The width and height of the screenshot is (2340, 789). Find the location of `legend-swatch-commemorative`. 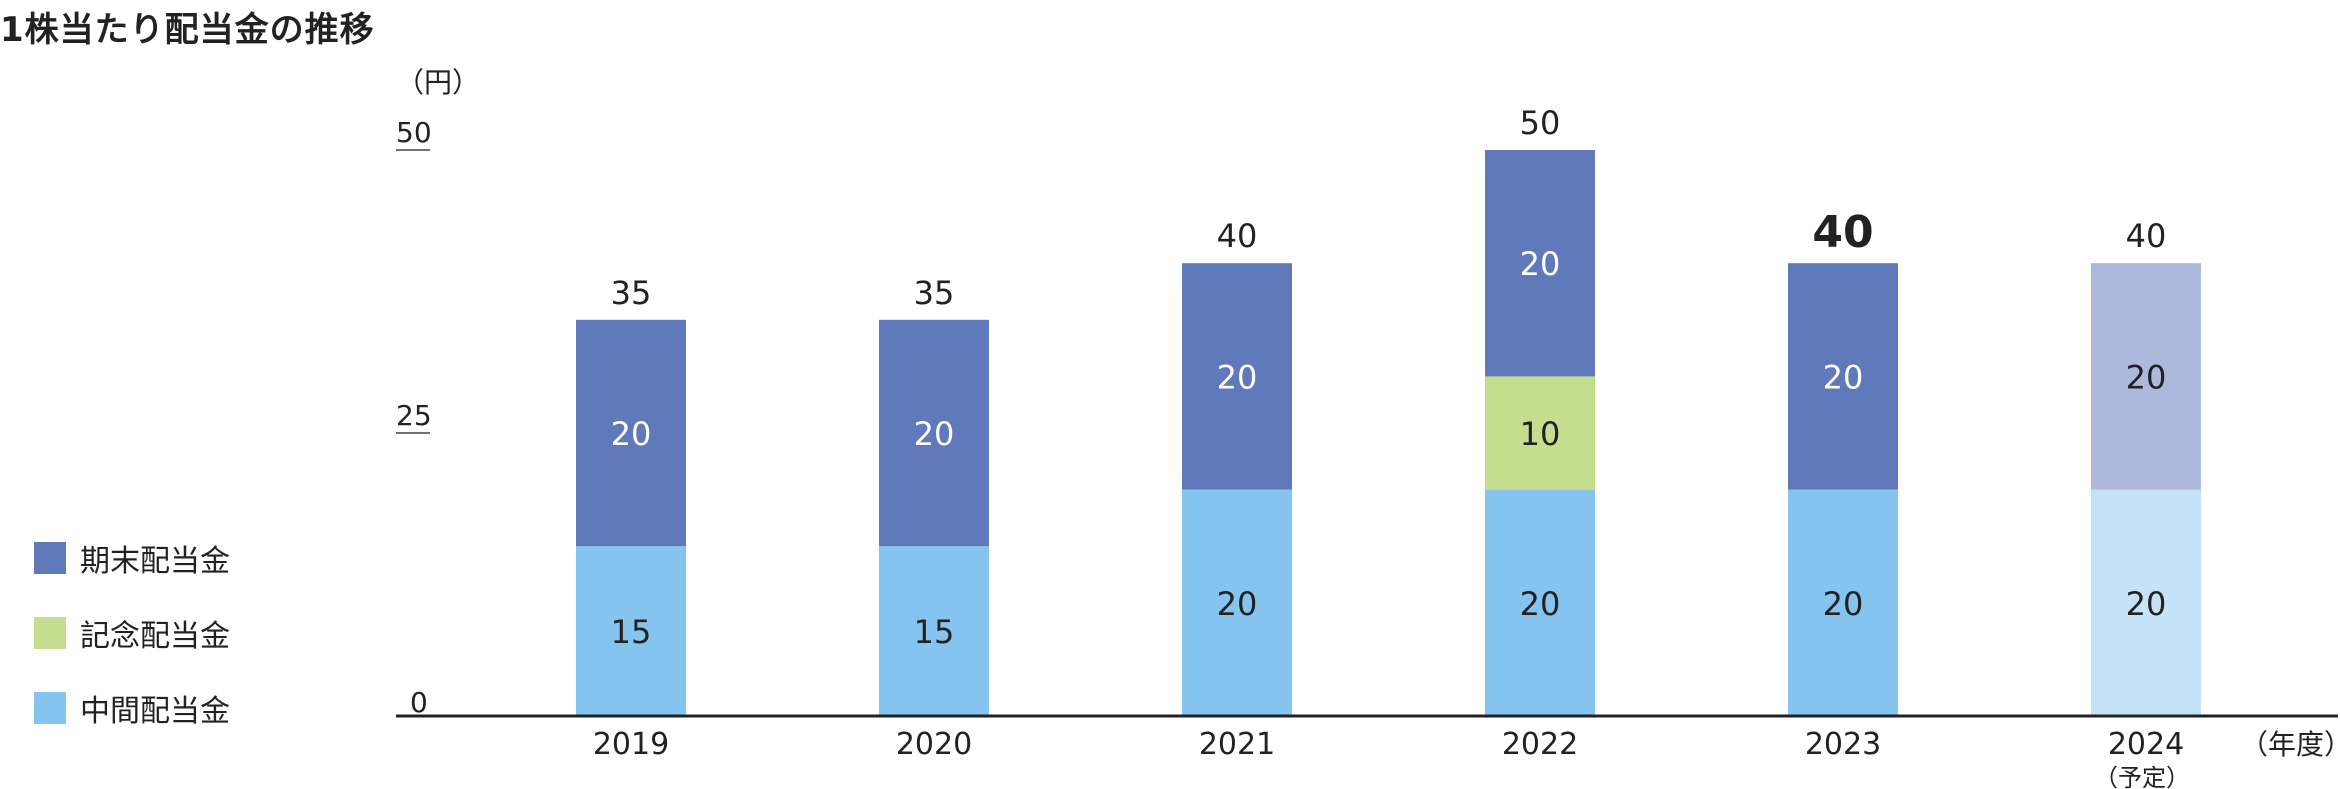

legend-swatch-commemorative is located at coordinates (50, 632).